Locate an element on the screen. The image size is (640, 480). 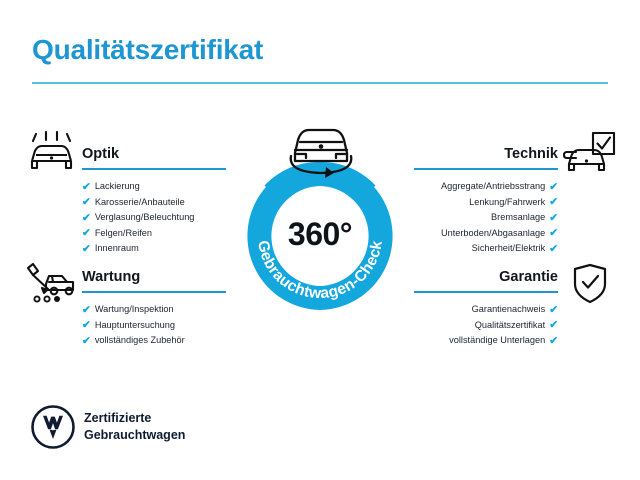
badge-360-check: Gebrauchtwagen-Check 360° is located at coordinates (320, 224).